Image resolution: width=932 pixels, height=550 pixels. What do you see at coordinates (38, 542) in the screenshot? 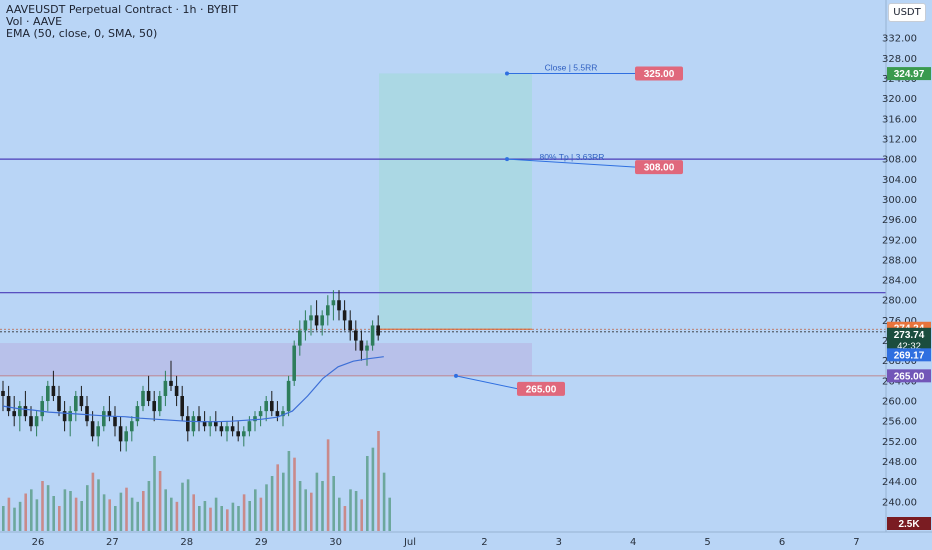
I see `time-tick-label: 26` at bounding box center [38, 542].